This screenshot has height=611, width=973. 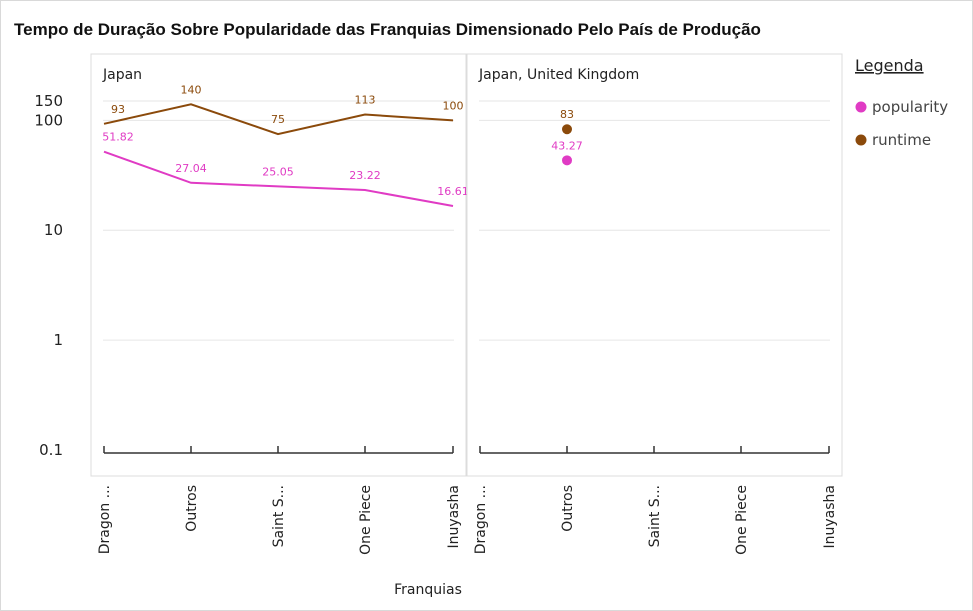 What do you see at coordinates (567, 160) in the screenshot?
I see `data-point-popularity` at bounding box center [567, 160].